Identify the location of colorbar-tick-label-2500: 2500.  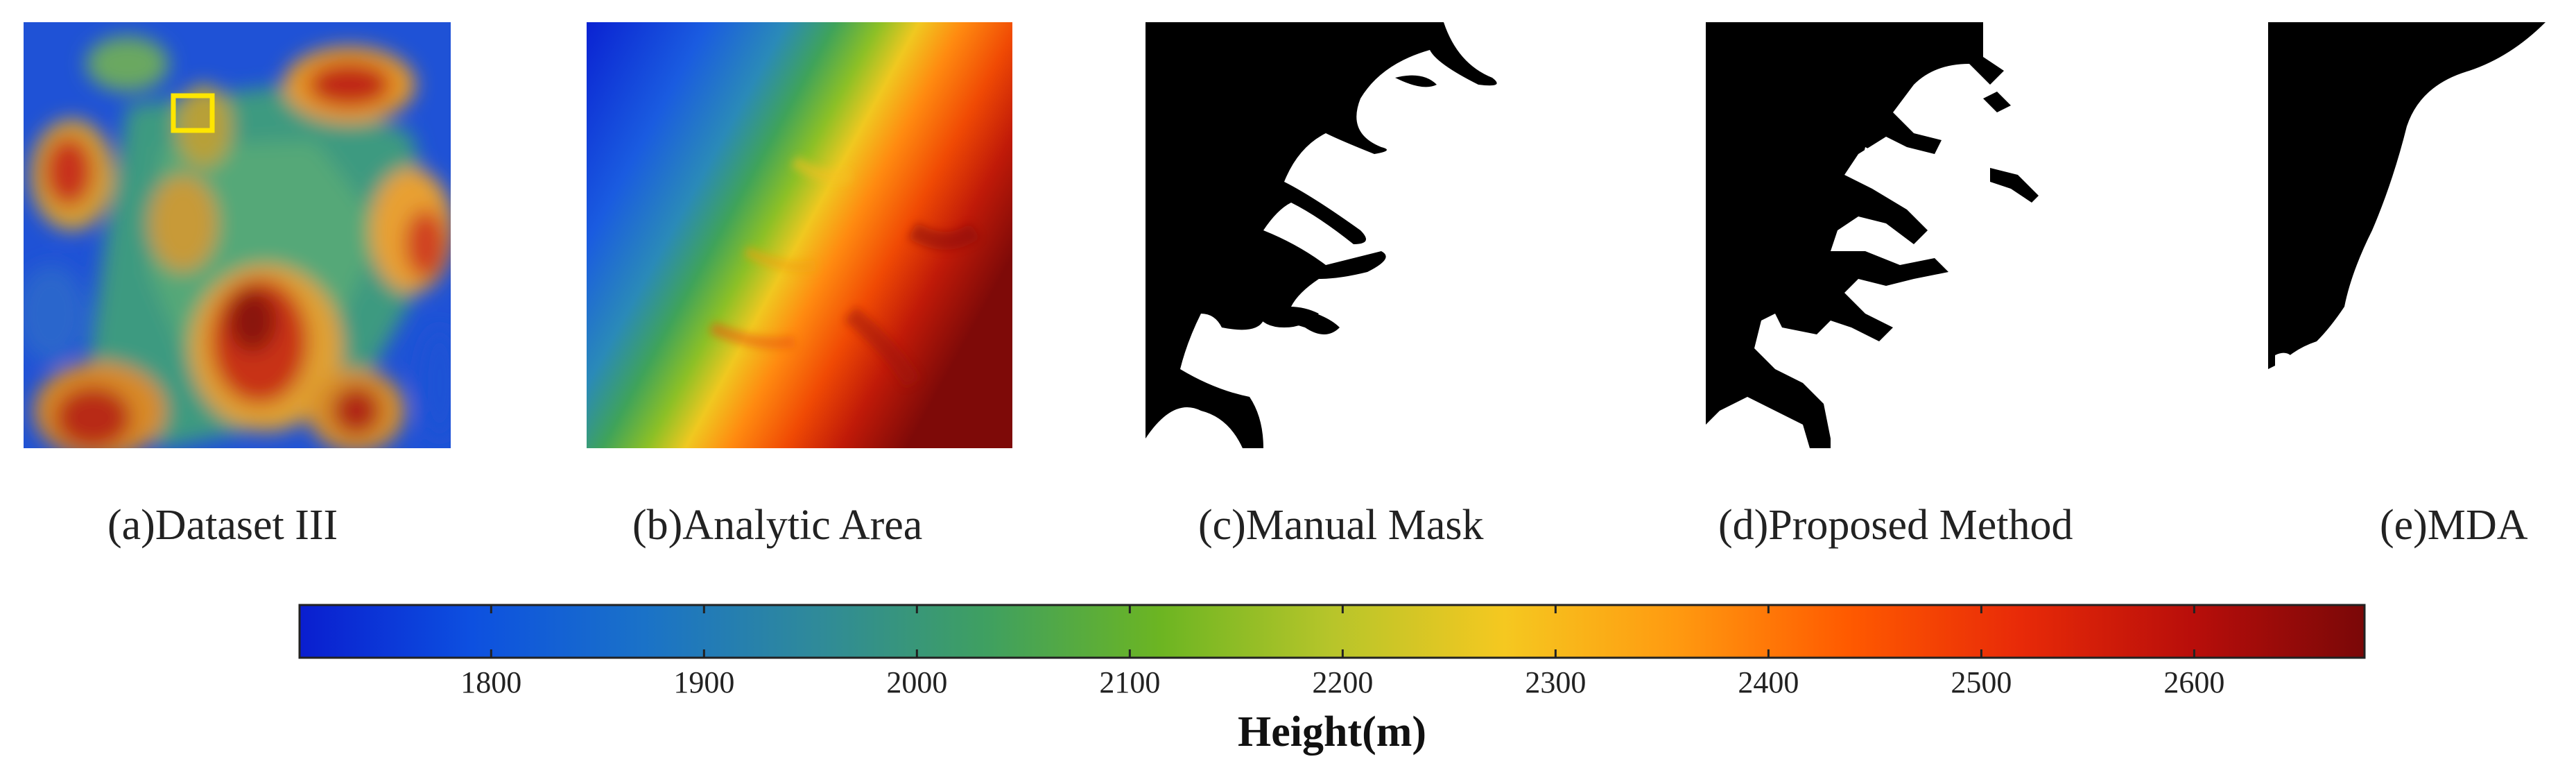
(1981, 682).